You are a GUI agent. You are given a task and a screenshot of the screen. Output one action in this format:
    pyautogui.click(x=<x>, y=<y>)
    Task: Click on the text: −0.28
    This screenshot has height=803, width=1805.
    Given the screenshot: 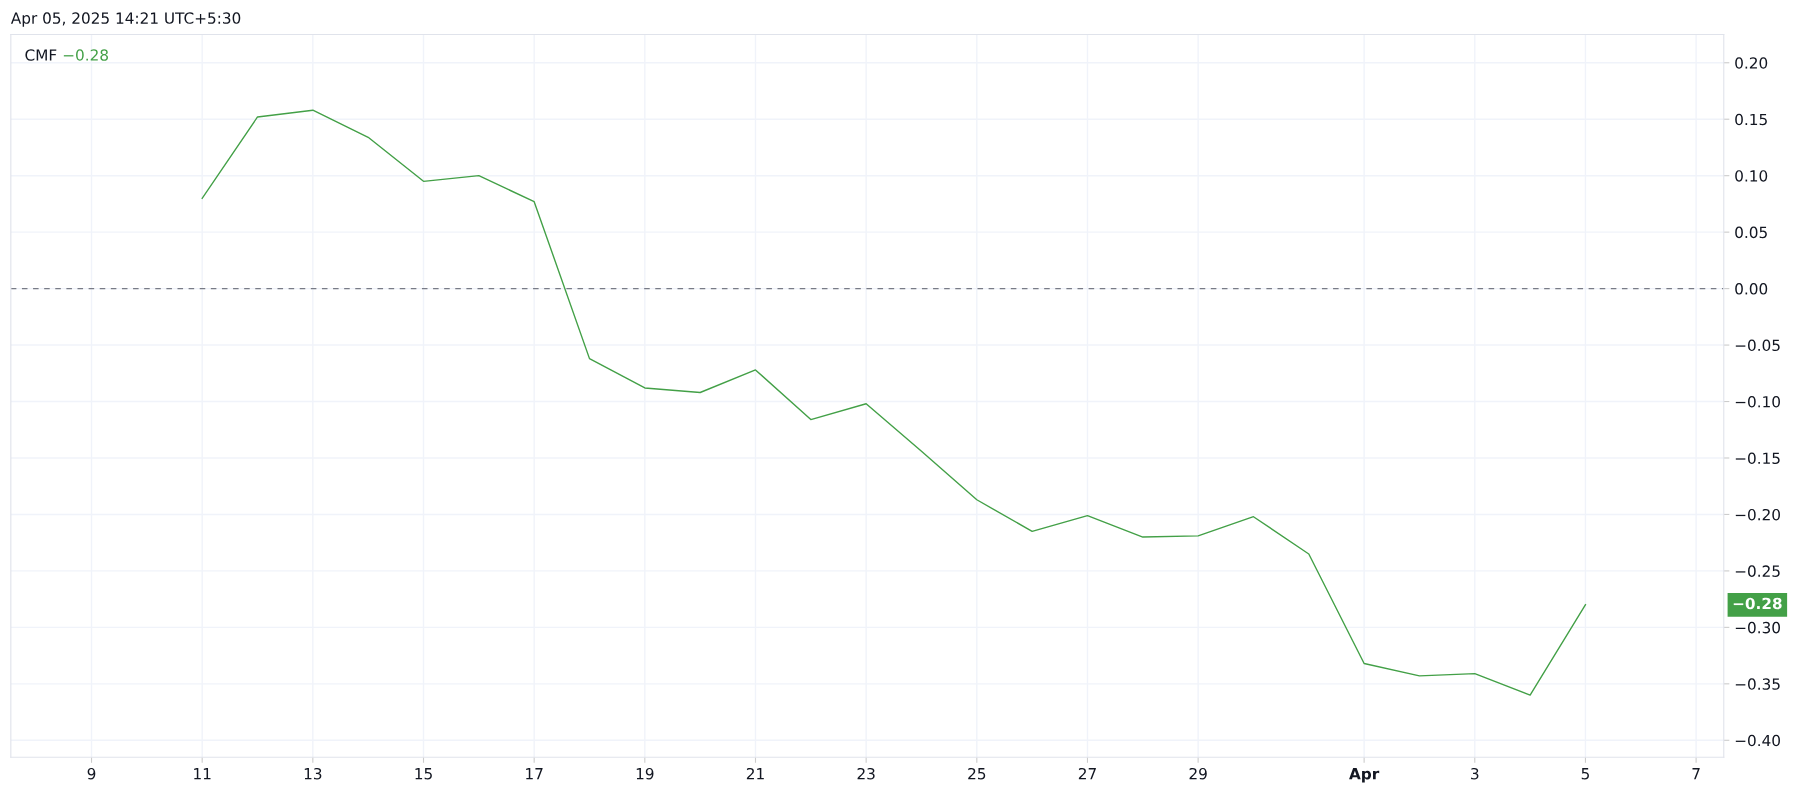 What is the action you would take?
    pyautogui.click(x=1757, y=603)
    